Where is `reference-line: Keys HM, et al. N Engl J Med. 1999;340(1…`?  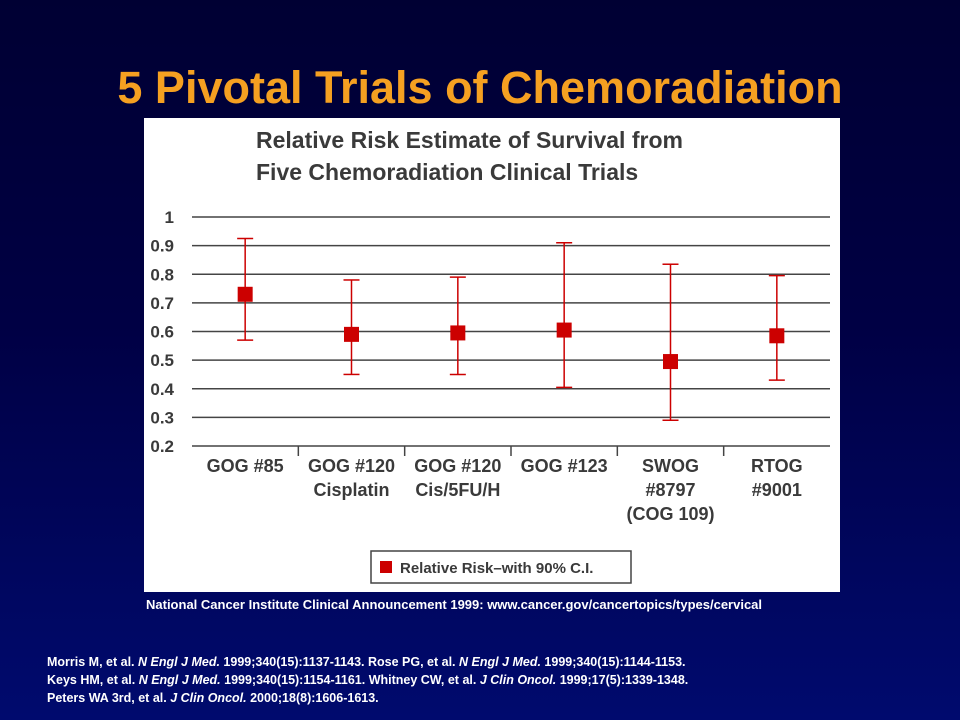 reference-line: Keys HM, et al. N Engl J Med. 1999;340(1… is located at coordinates (497, 680).